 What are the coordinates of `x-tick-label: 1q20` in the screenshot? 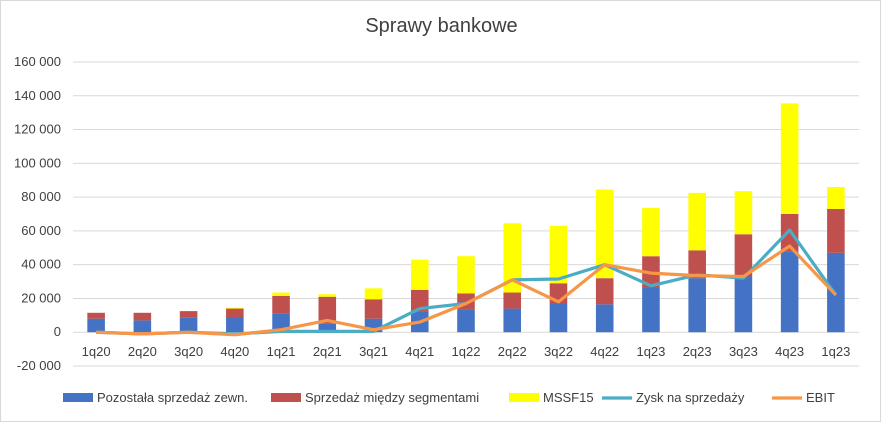 It's located at (96, 351).